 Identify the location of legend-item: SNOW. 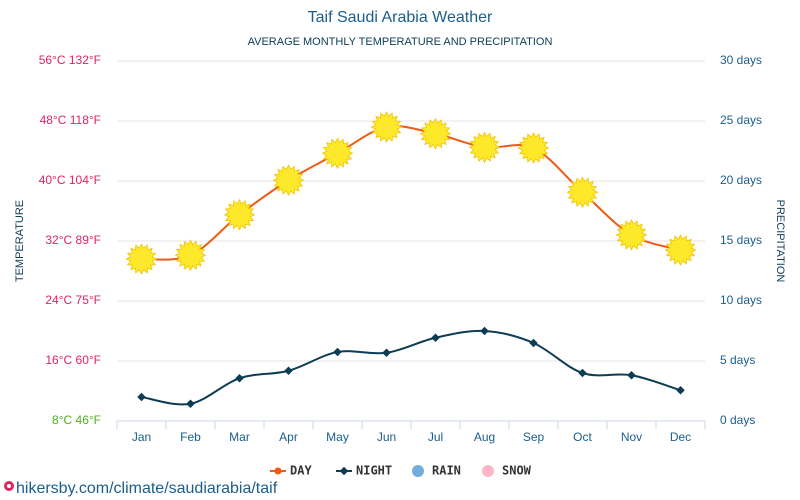
(507, 471).